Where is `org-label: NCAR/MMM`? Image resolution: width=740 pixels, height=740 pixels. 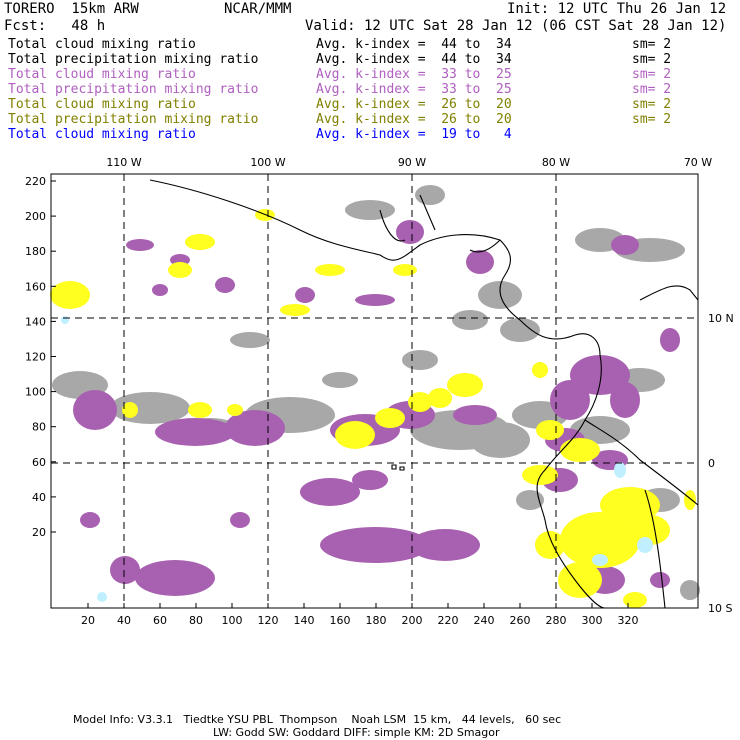 org-label: NCAR/MMM is located at coordinates (258, 9).